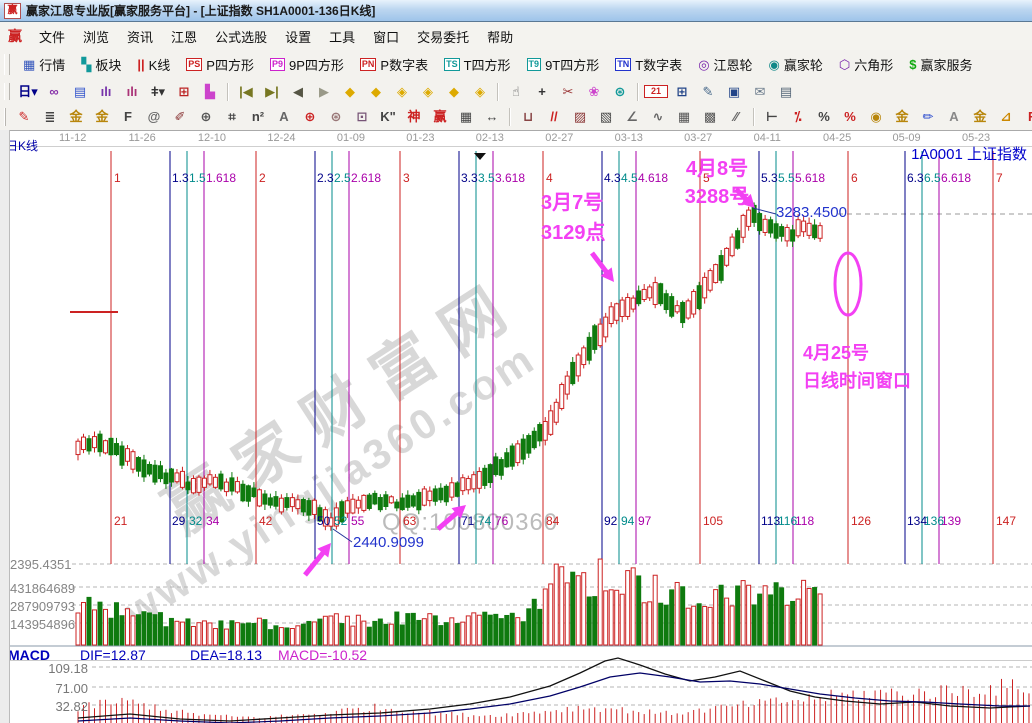 The width and height of the screenshot is (1032, 723). I want to click on menu-item-3: 资讯, so click(140, 37).